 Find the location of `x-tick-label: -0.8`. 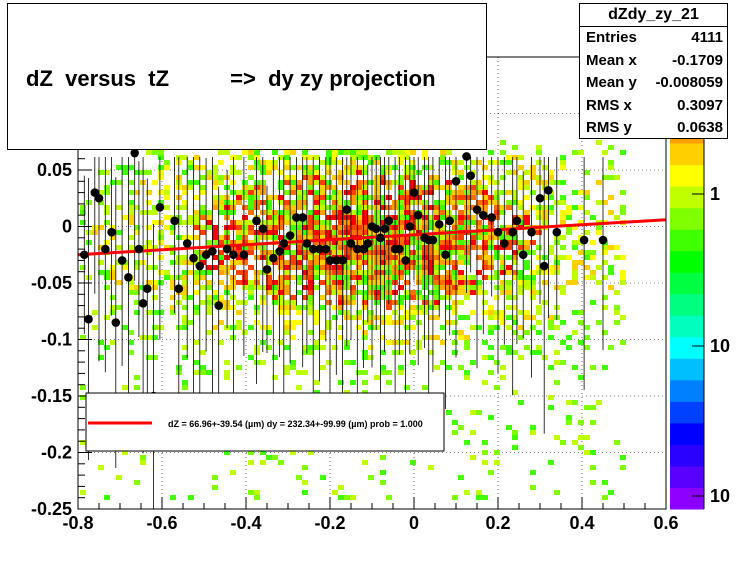

x-tick-label: -0.8 is located at coordinates (77, 523).